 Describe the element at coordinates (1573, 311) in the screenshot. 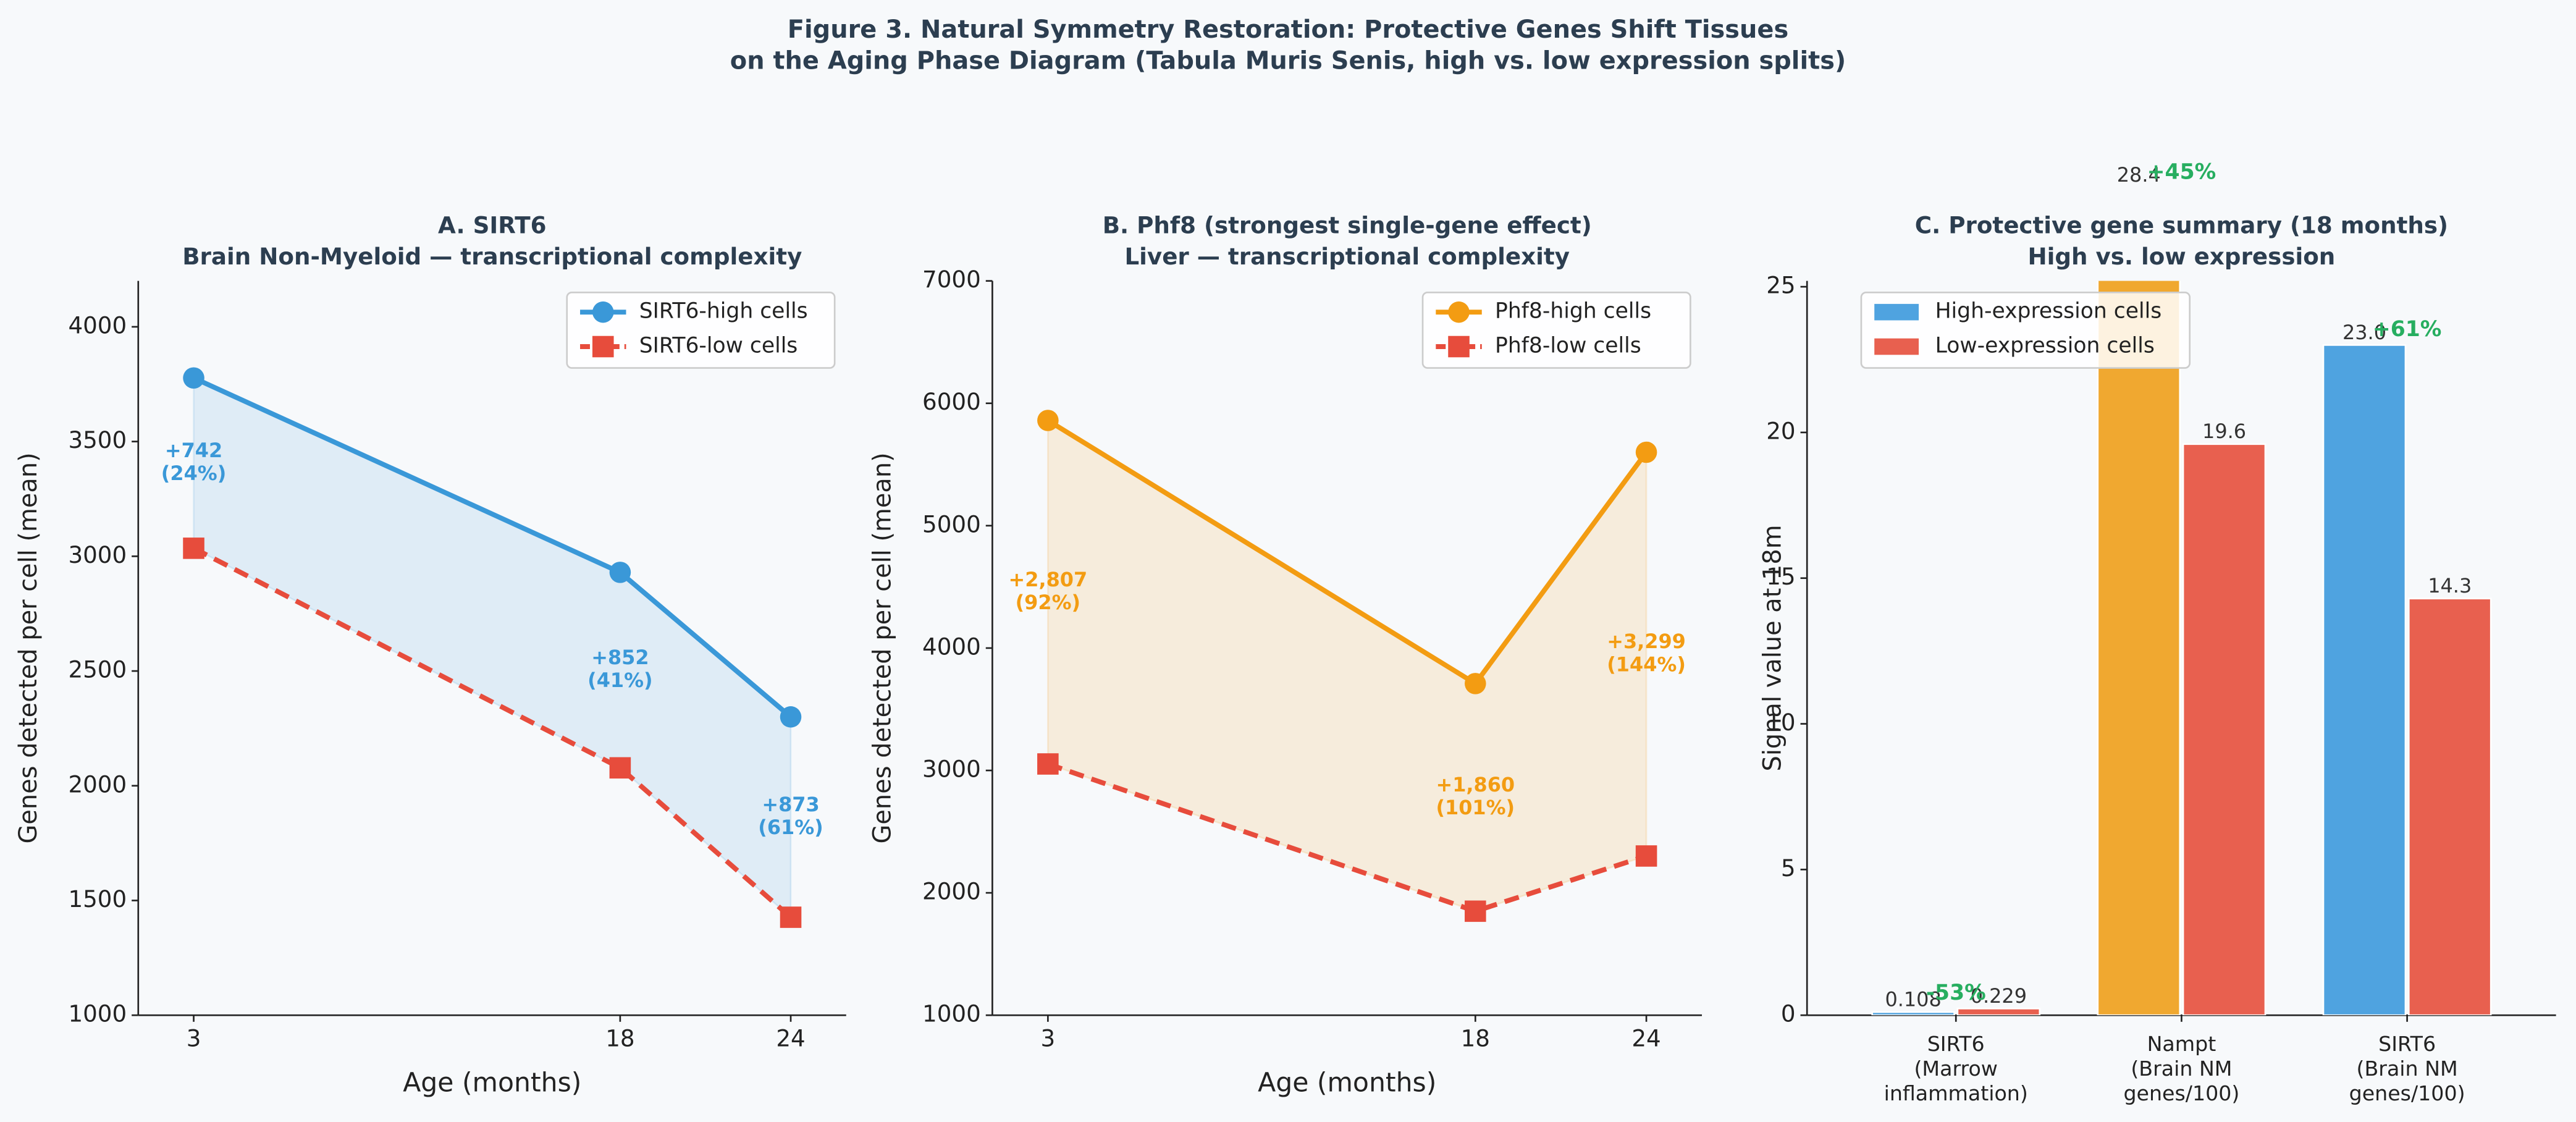

I see `legend-label: Phf8-high cells` at that location.